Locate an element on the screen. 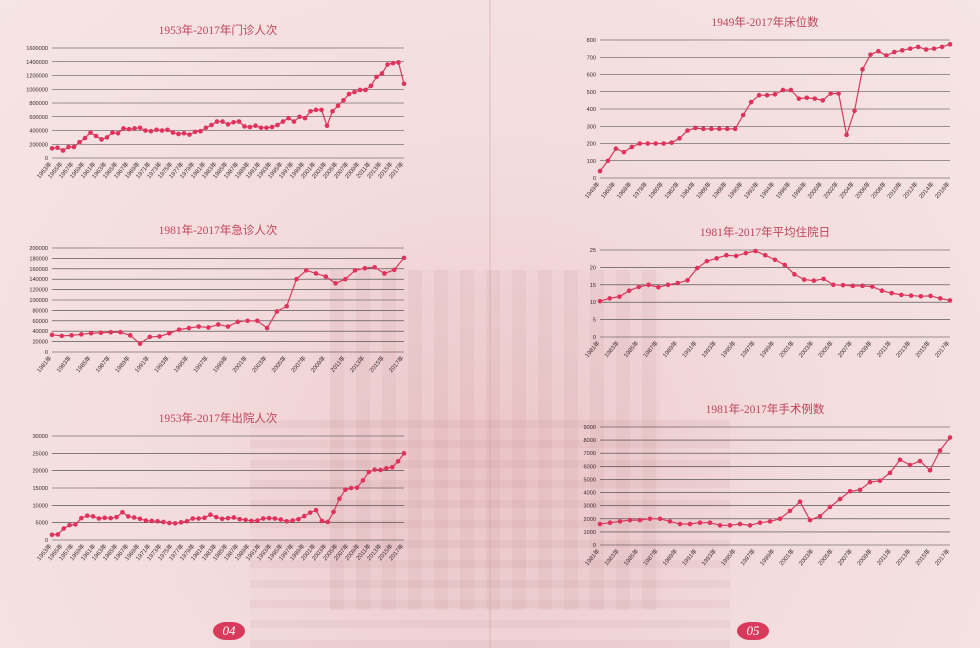 The width and height of the screenshot is (980, 648). x-tick-label: 1969年 is located at coordinates (132, 170).